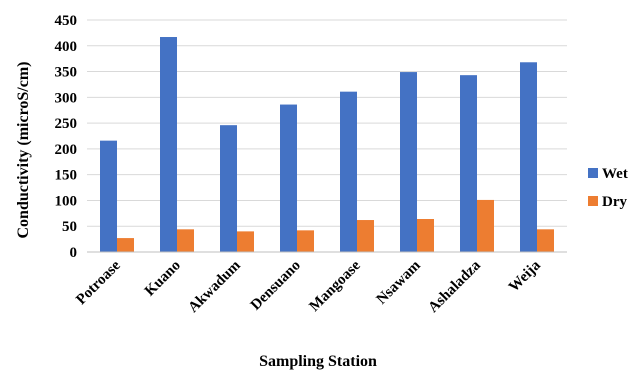 This screenshot has width=644, height=372. What do you see at coordinates (163, 279) in the screenshot?
I see `x-tick-label: Kuano` at bounding box center [163, 279].